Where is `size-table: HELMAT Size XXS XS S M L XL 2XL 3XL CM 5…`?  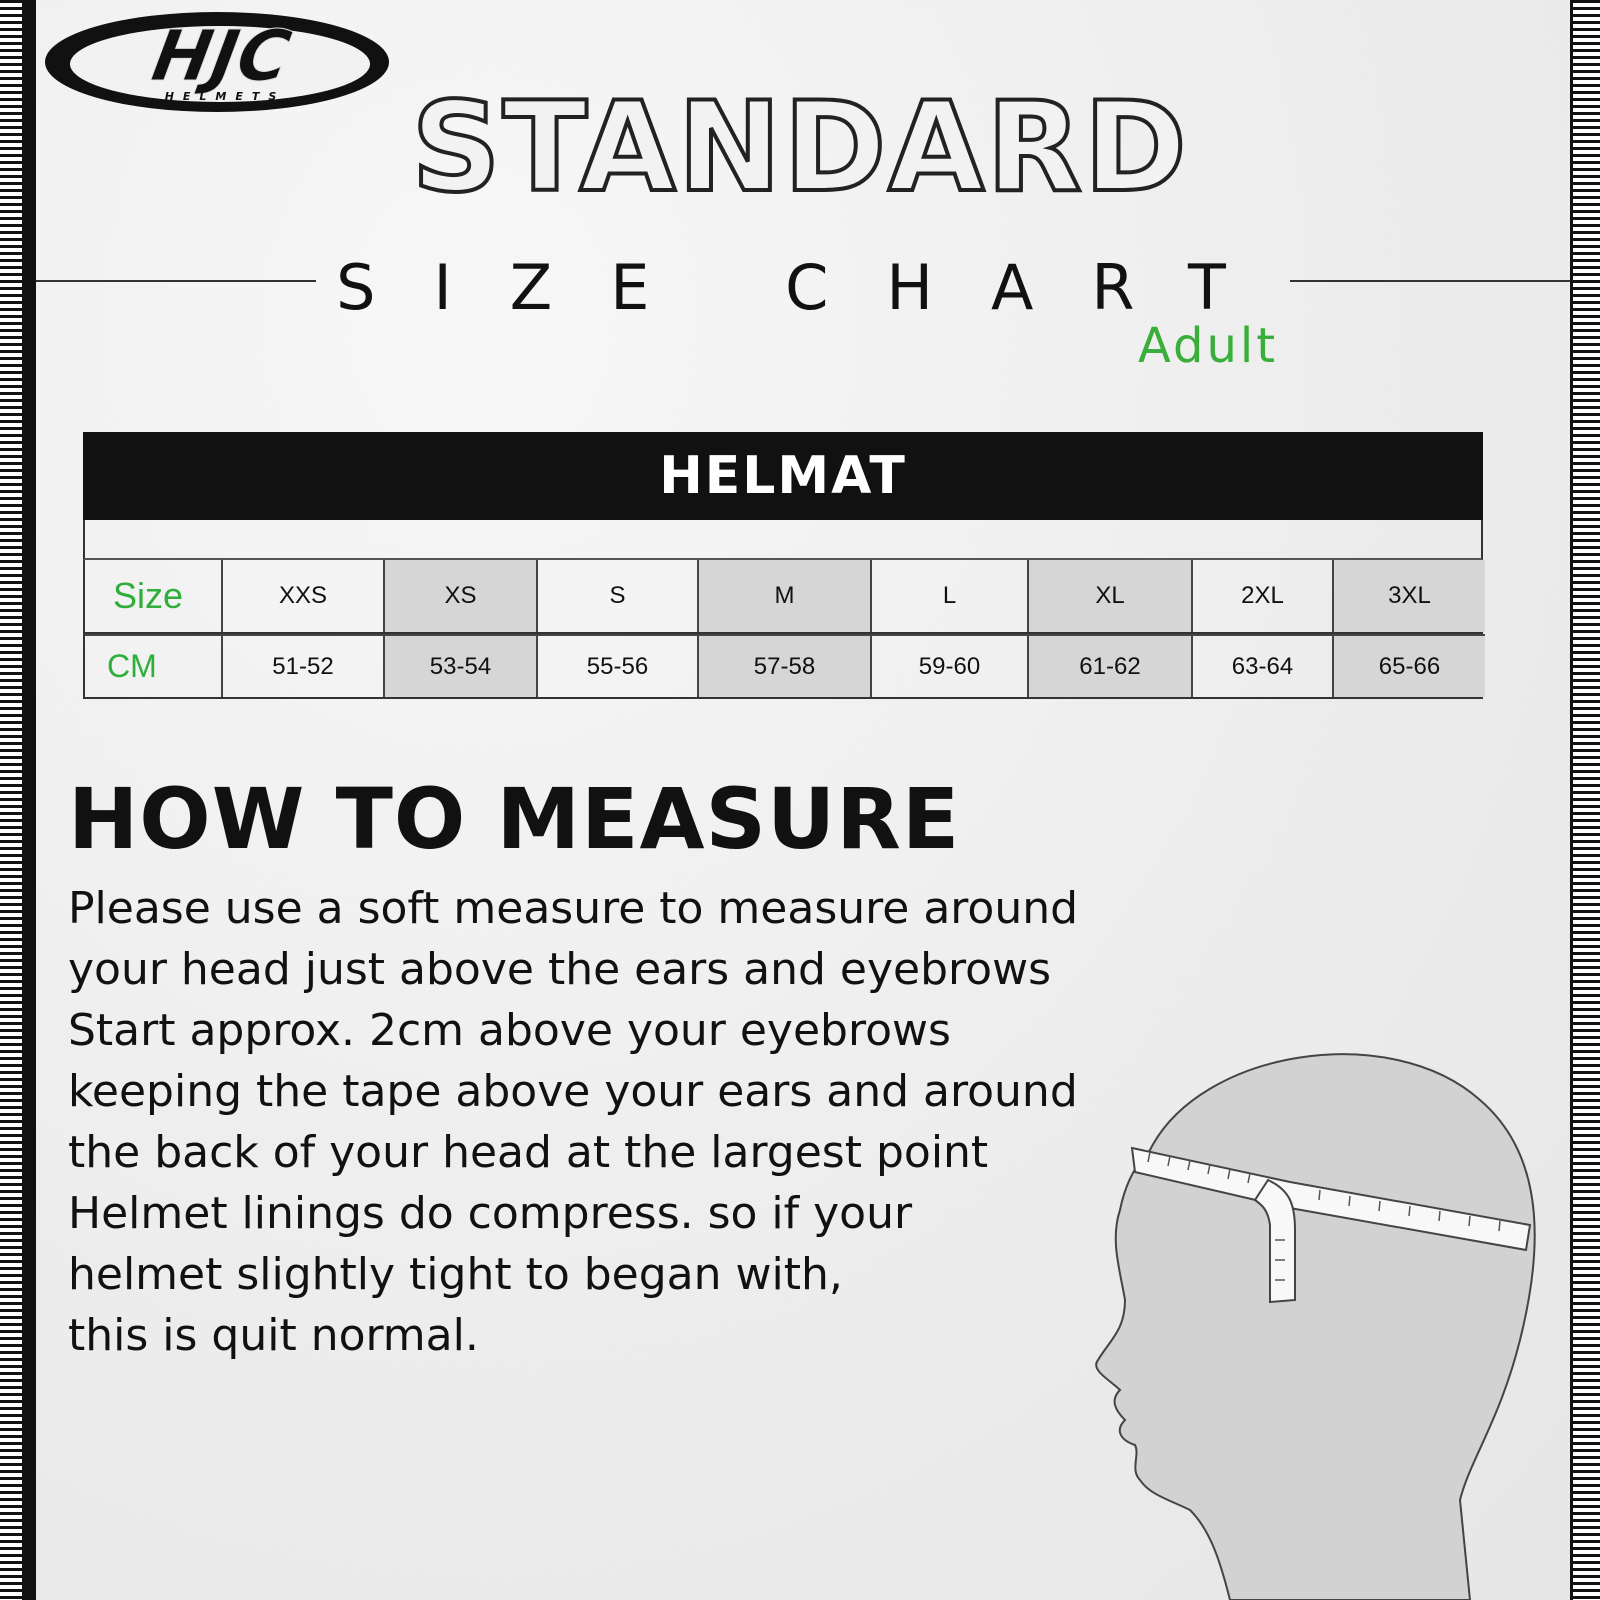
size-table: HELMAT Size XXS XS S M L XL 2XL 3XL CM 5… is located at coordinates (784, 565).